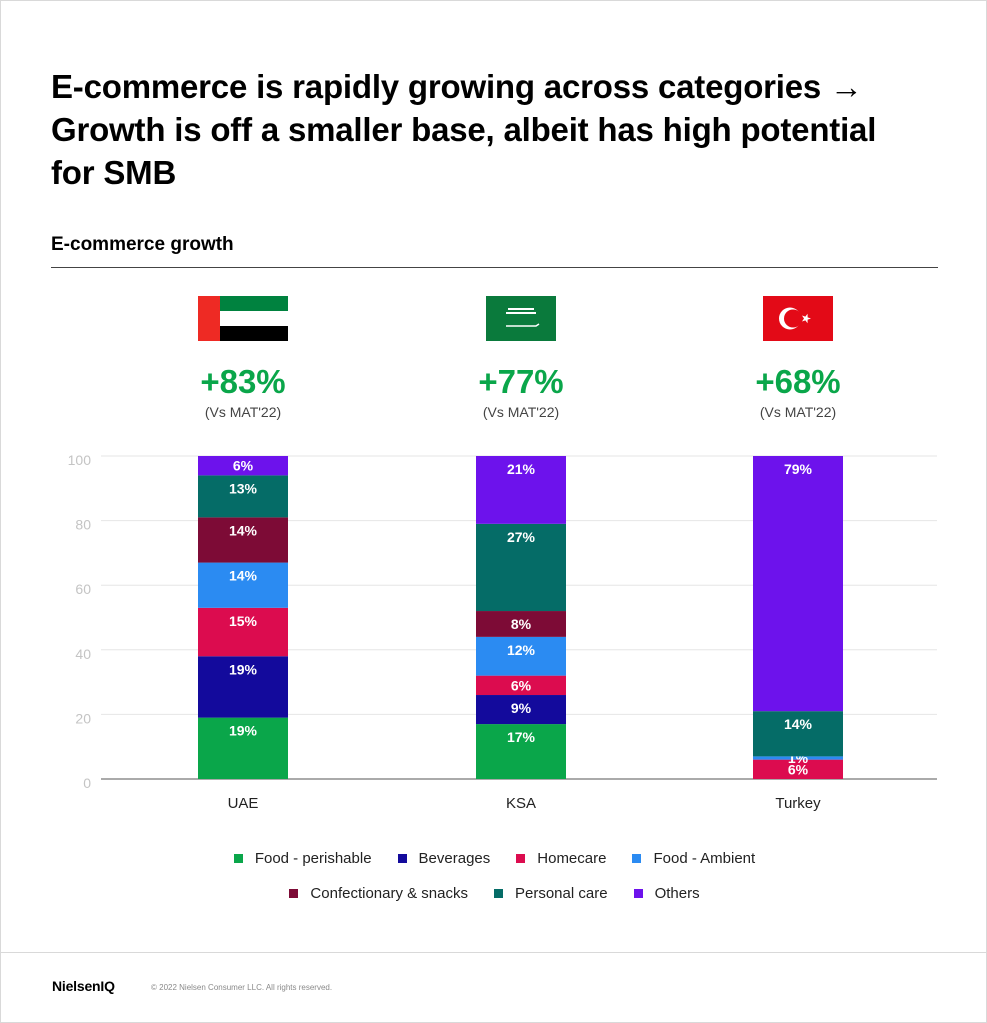 This screenshot has width=987, height=1023. What do you see at coordinates (493, 952) in the screenshot?
I see `footer-divider` at bounding box center [493, 952].